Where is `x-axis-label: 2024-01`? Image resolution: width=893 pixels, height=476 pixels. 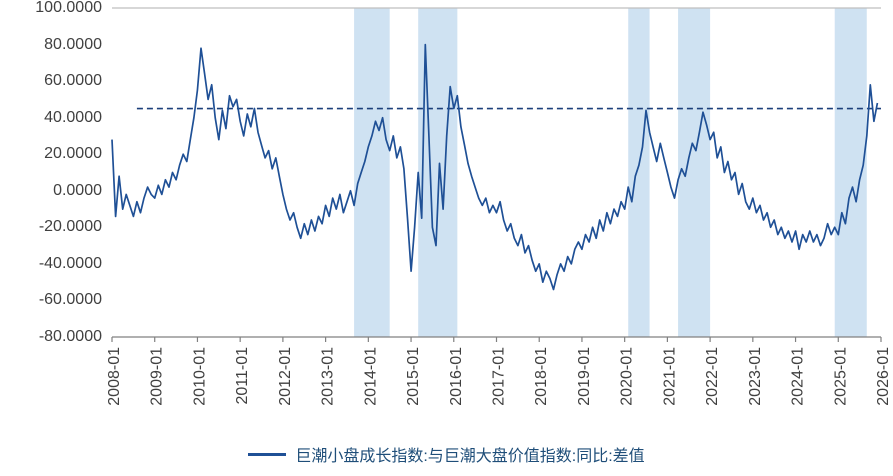 x-axis-label: 2024-01 is located at coordinates (798, 376).